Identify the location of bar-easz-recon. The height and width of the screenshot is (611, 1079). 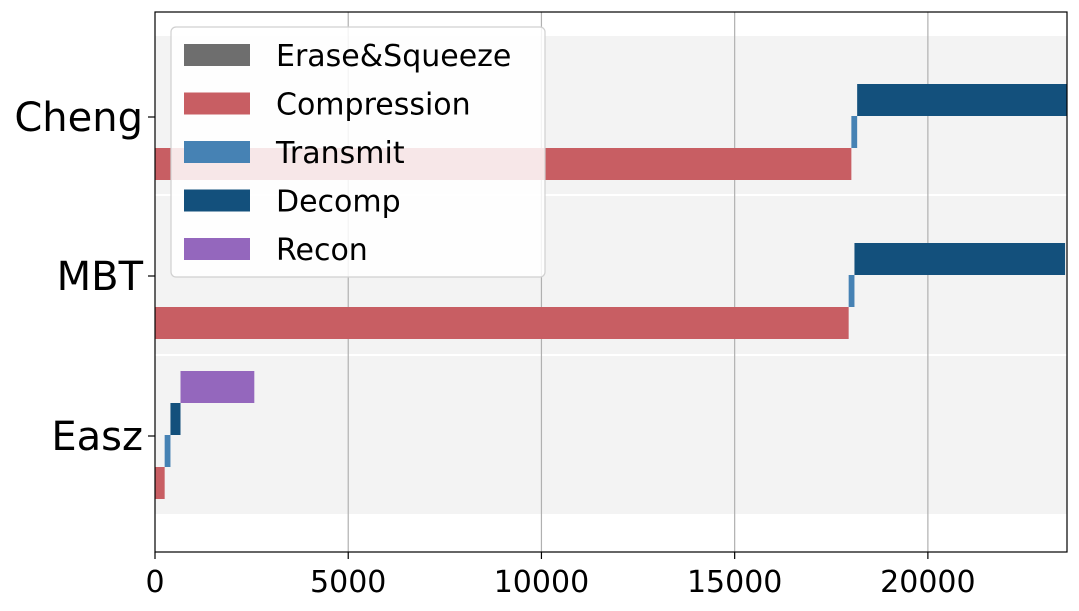
(217, 387).